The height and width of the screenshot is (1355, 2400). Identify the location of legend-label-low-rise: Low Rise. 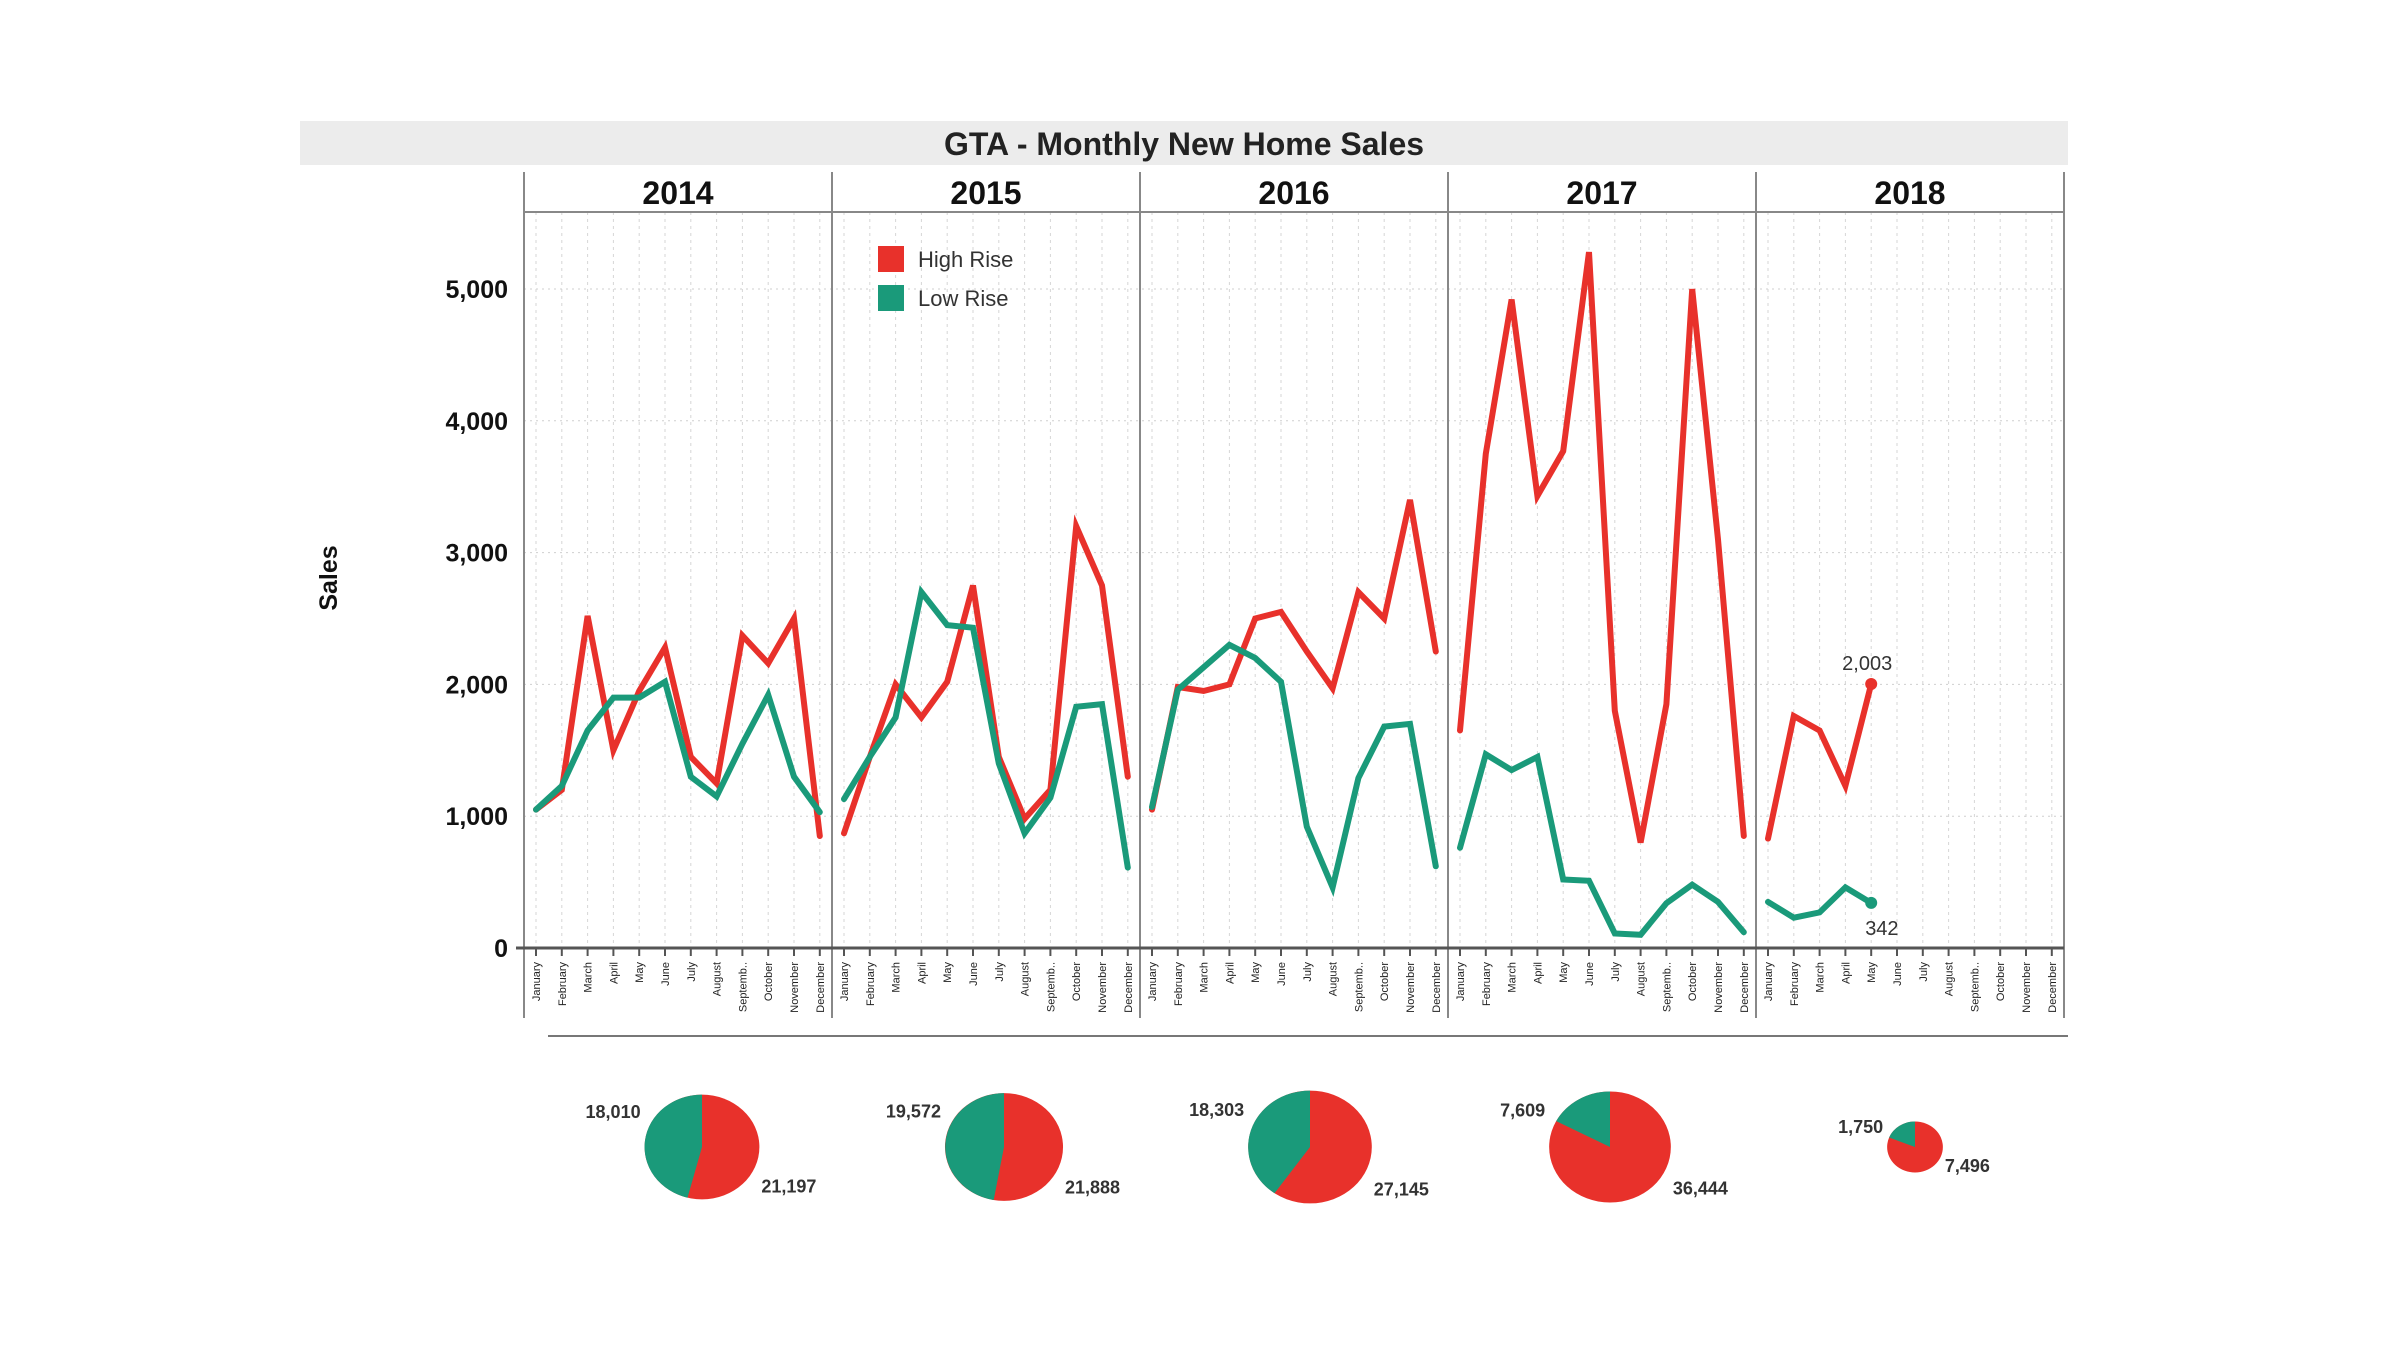
(963, 298).